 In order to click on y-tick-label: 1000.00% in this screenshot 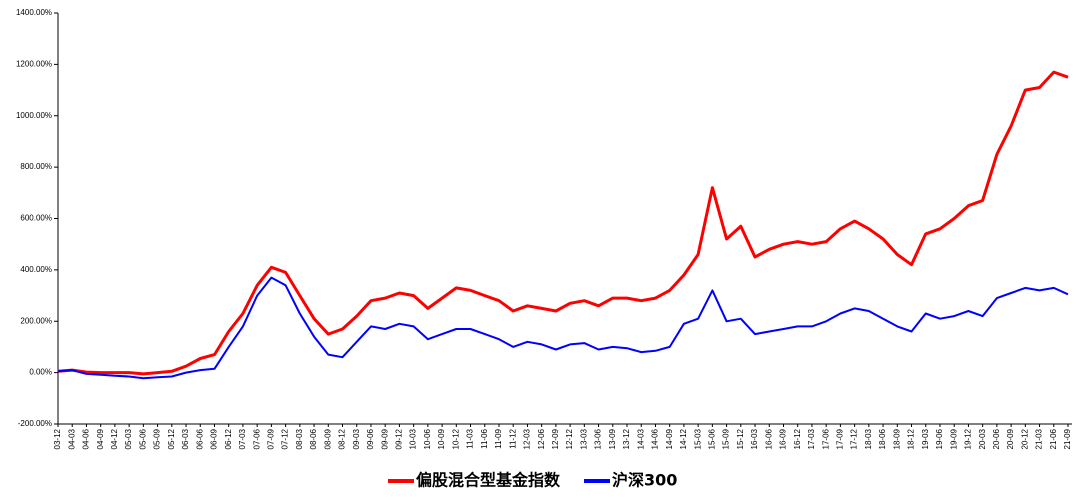, I will do `click(34, 115)`.